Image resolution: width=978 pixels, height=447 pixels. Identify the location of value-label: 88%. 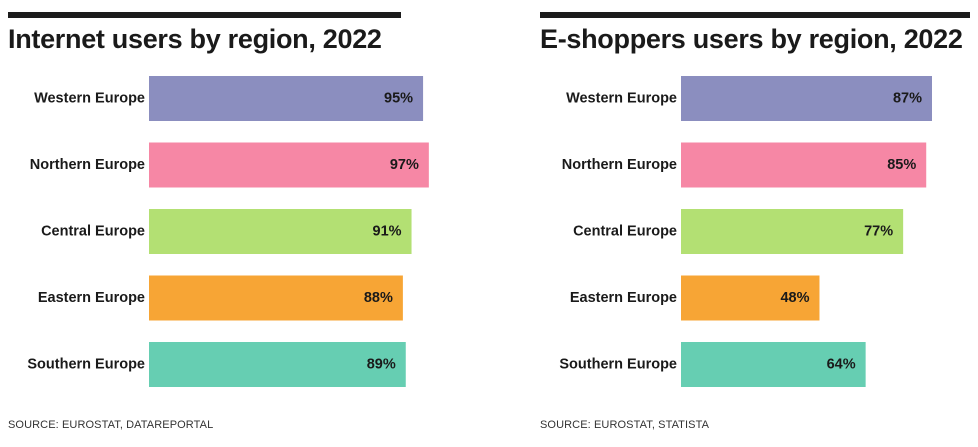
(378, 298).